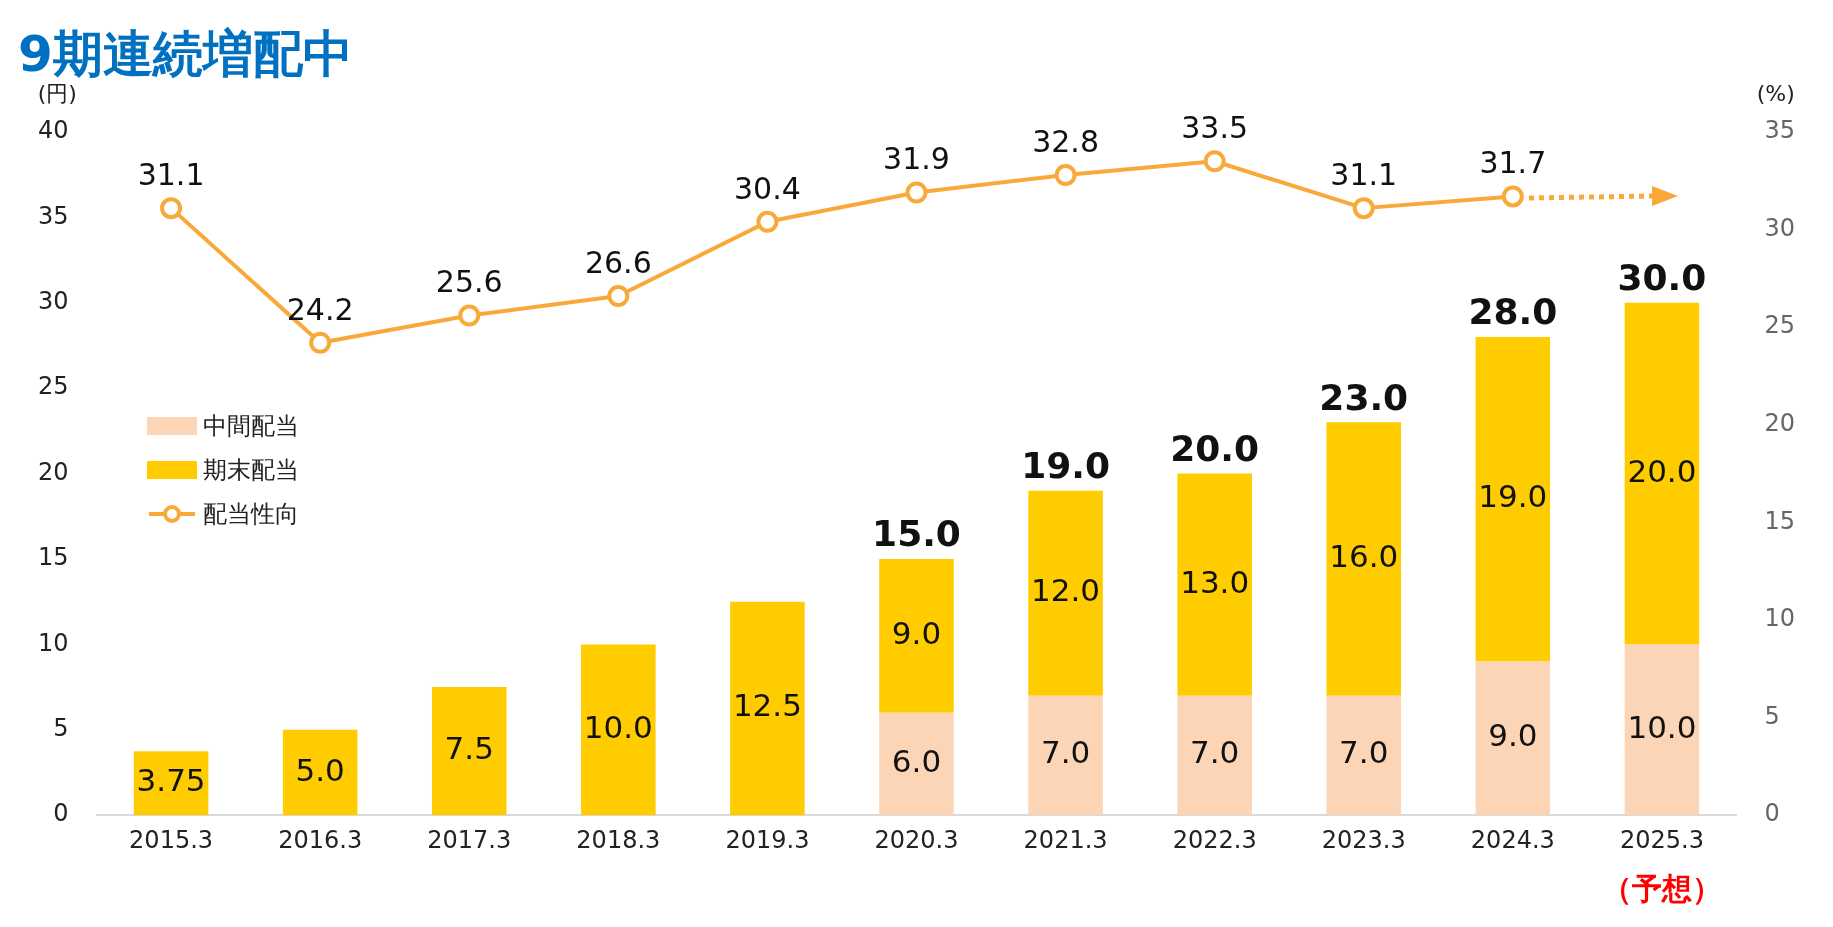 Image resolution: width=1833 pixels, height=927 pixels. What do you see at coordinates (916, 159) in the screenshot?
I see `data-label: 31.9` at bounding box center [916, 159].